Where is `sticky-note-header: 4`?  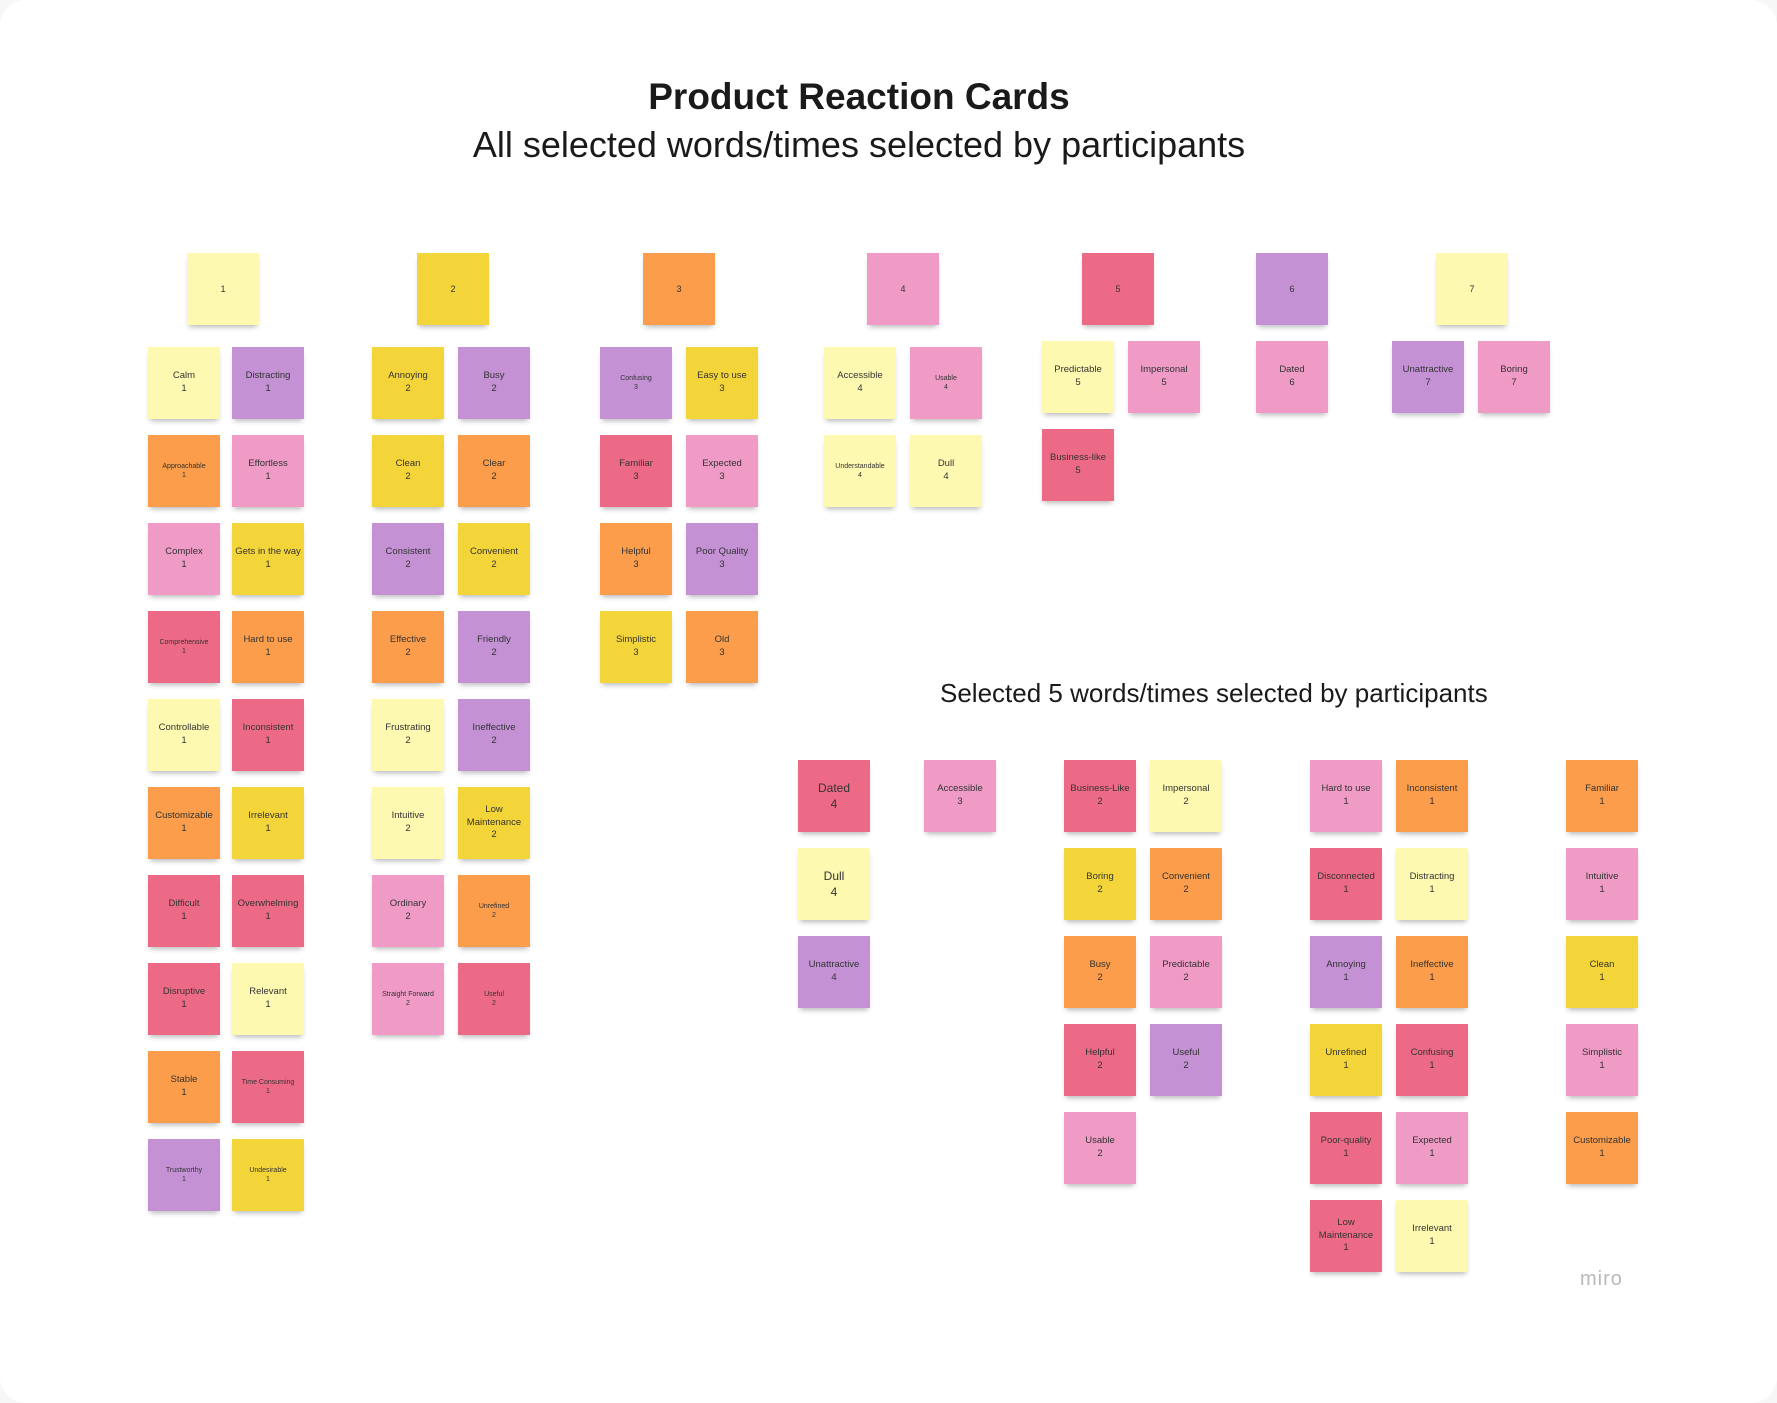
sticky-note-header: 4 is located at coordinates (903, 289).